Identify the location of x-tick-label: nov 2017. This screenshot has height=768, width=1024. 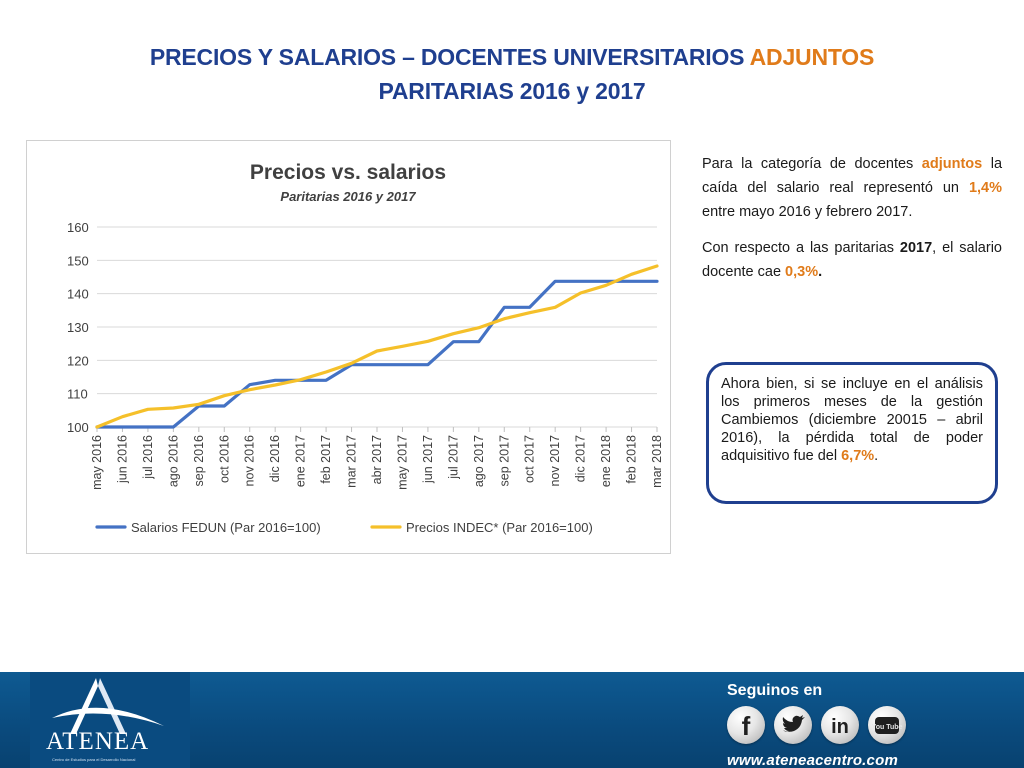
(555, 460).